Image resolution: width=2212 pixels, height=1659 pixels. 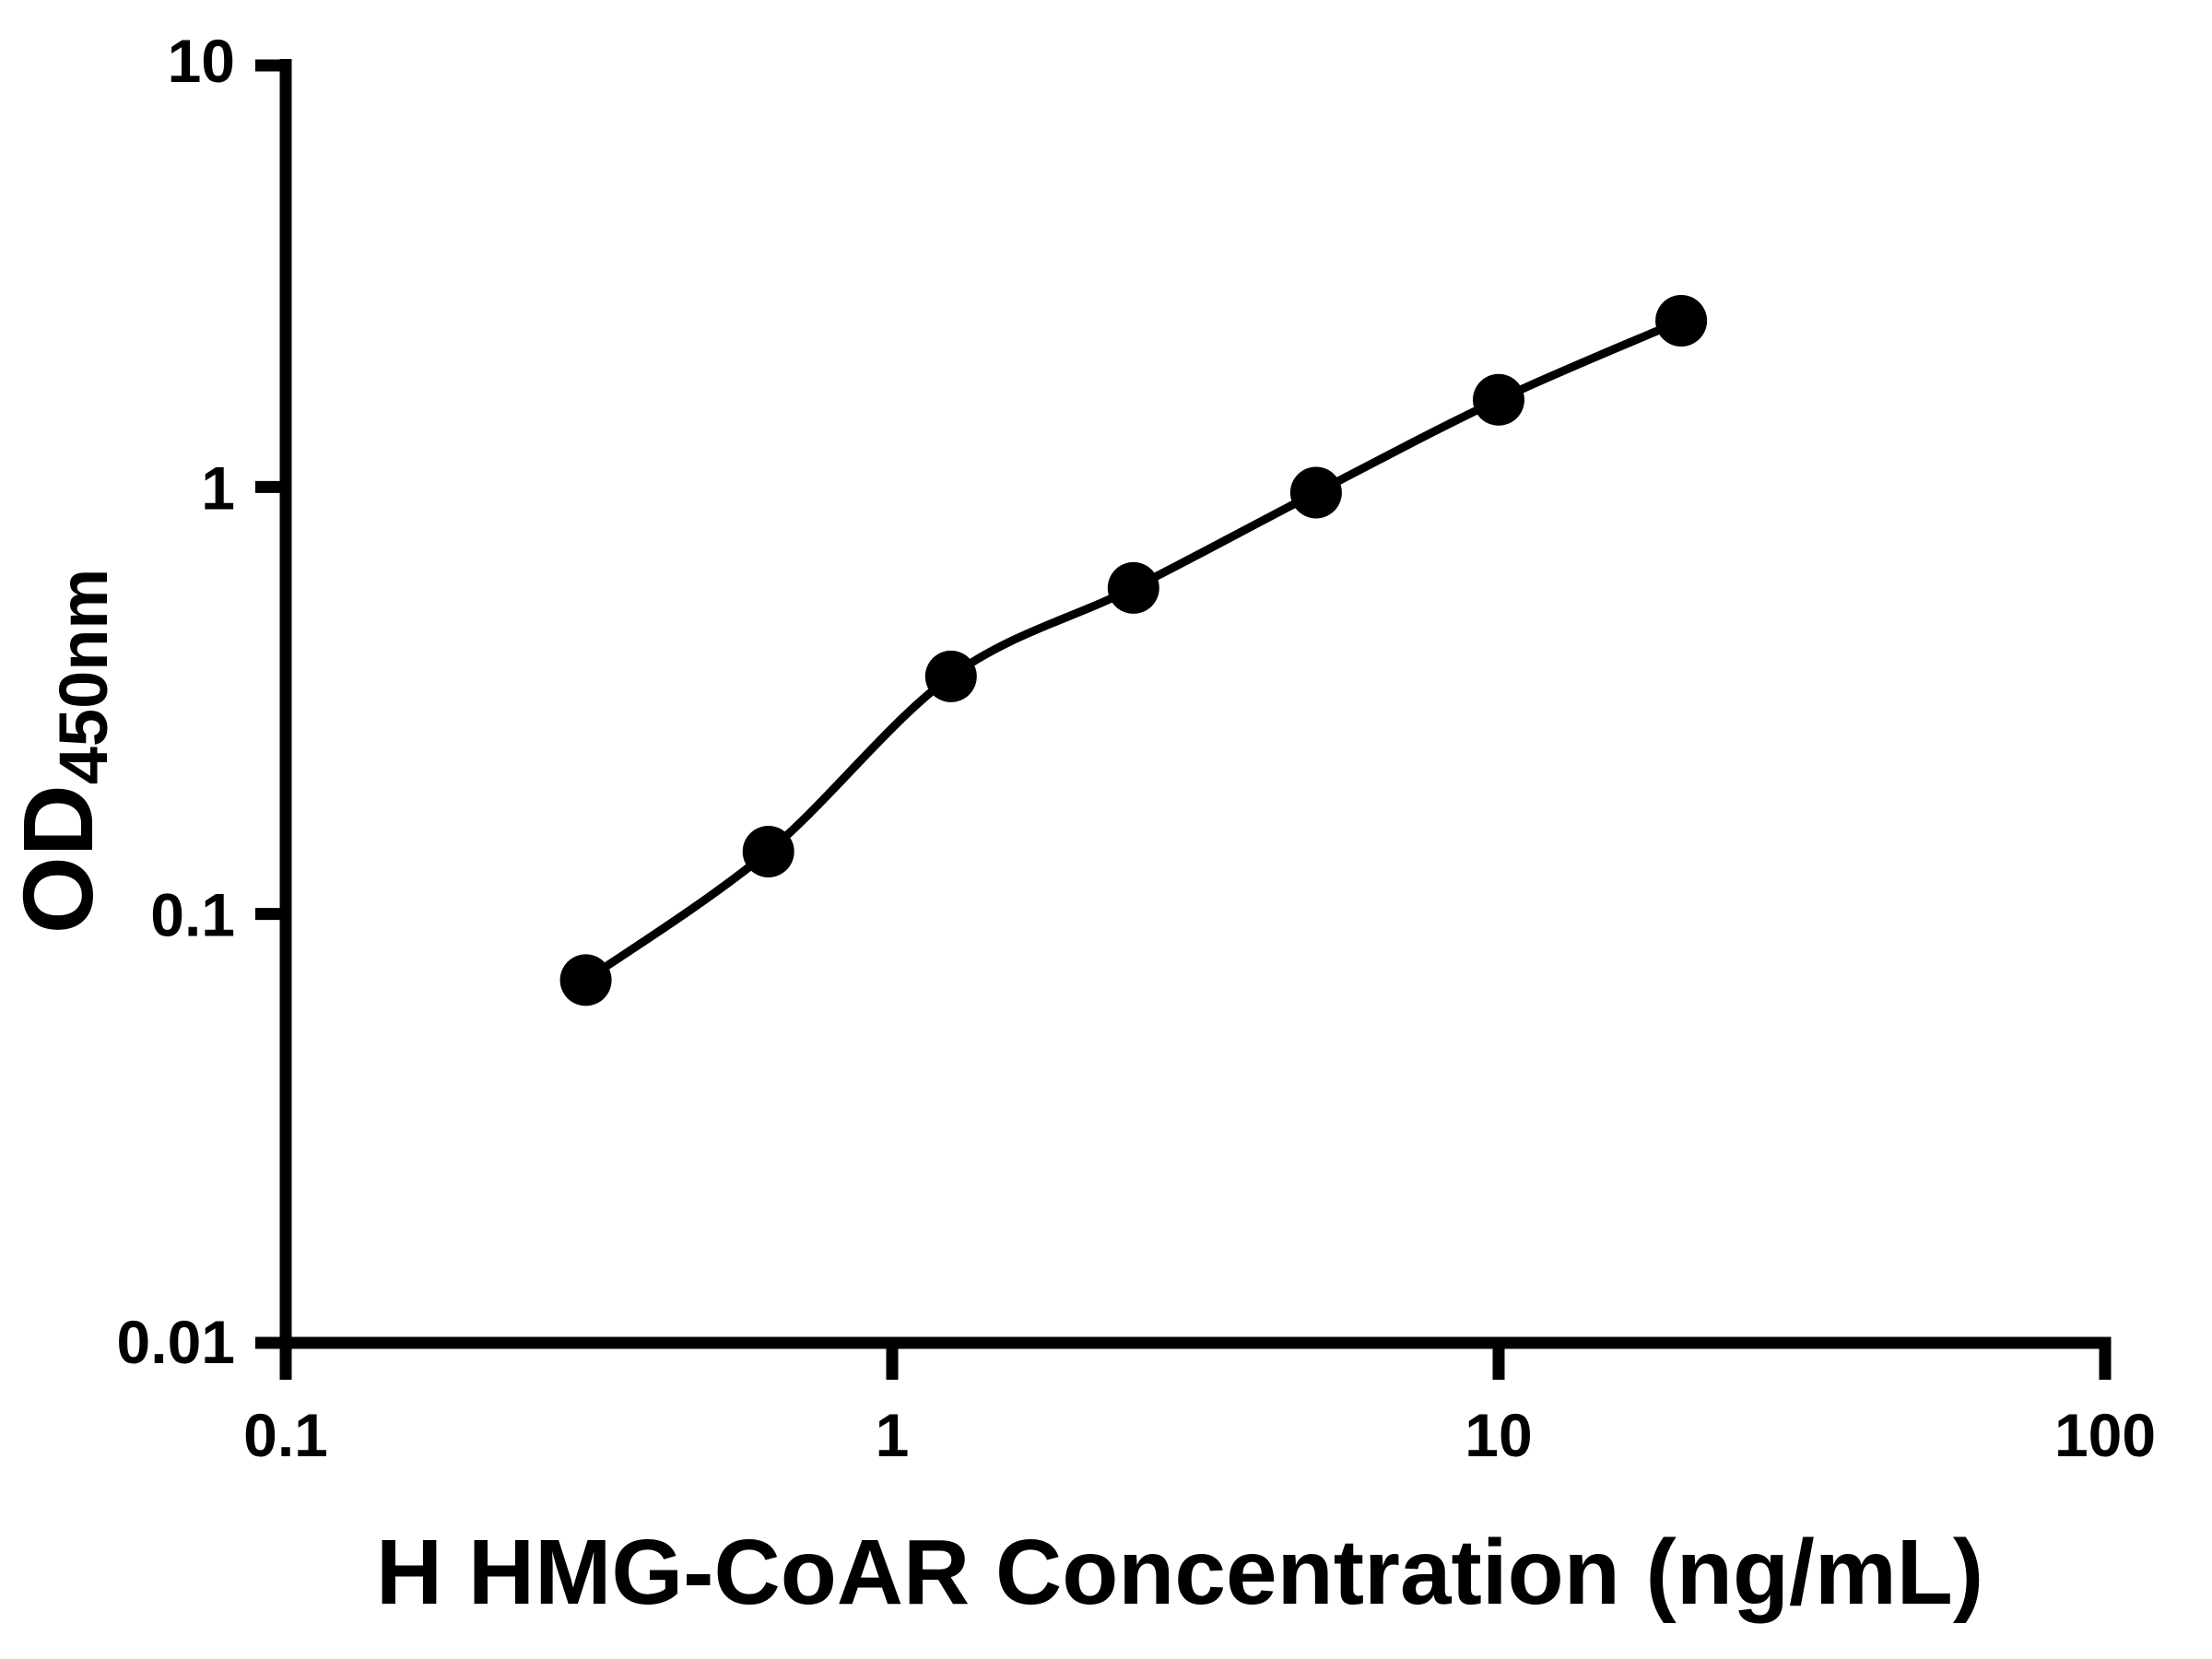 What do you see at coordinates (2105, 1435) in the screenshot?
I see `x-tick-label: 100` at bounding box center [2105, 1435].